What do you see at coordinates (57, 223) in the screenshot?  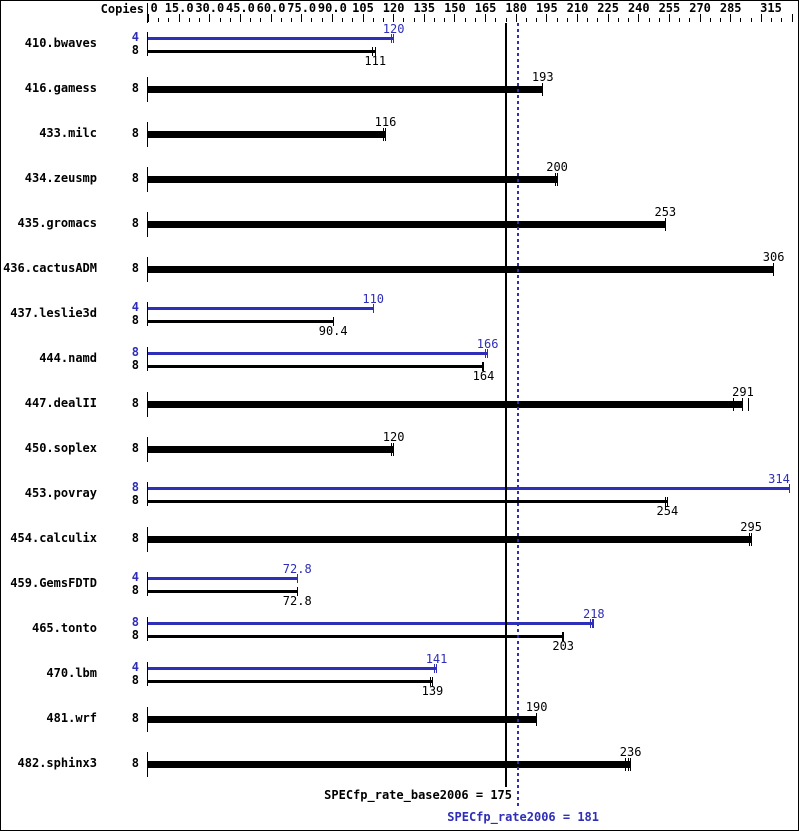 I see `benchmark-label: 435.gromacs` at bounding box center [57, 223].